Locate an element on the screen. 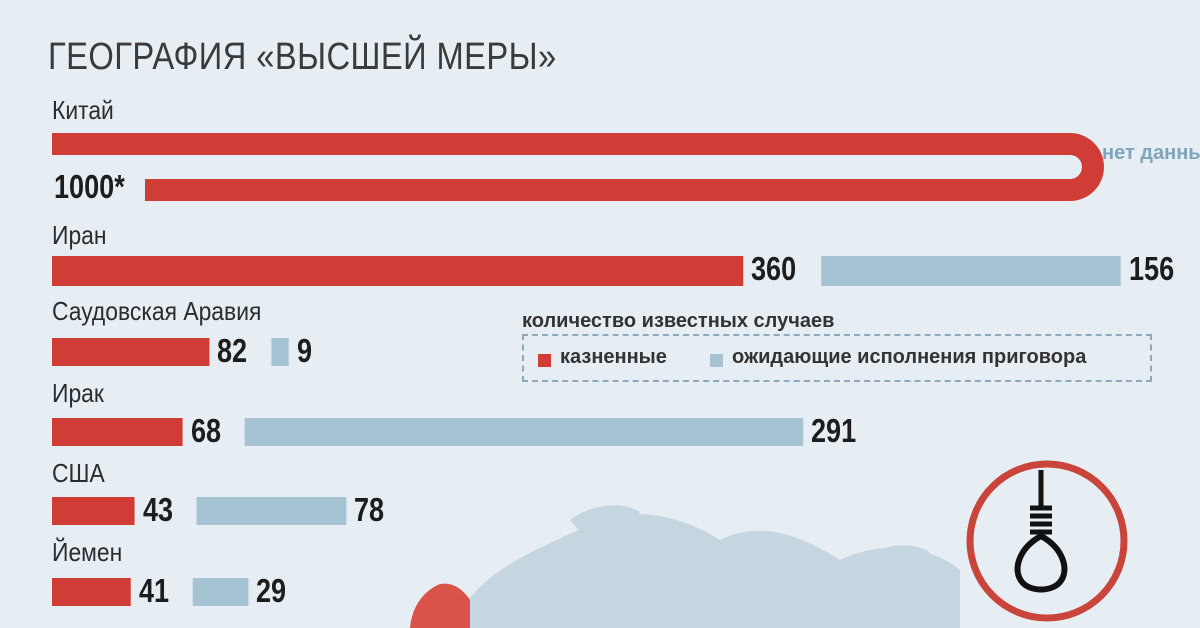 This screenshot has width=1200, height=628. legend-box: казненные ожидающие исполнения приговора is located at coordinates (837, 358).